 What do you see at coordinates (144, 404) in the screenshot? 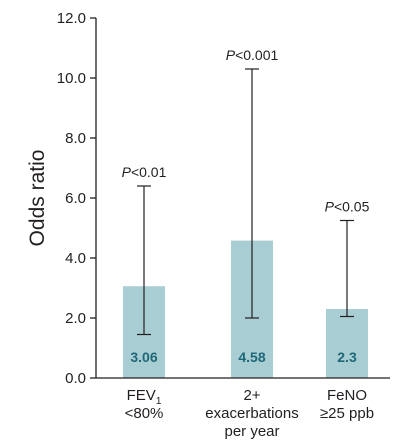
I see `category-label-0: FEV1 <80%` at bounding box center [144, 404].